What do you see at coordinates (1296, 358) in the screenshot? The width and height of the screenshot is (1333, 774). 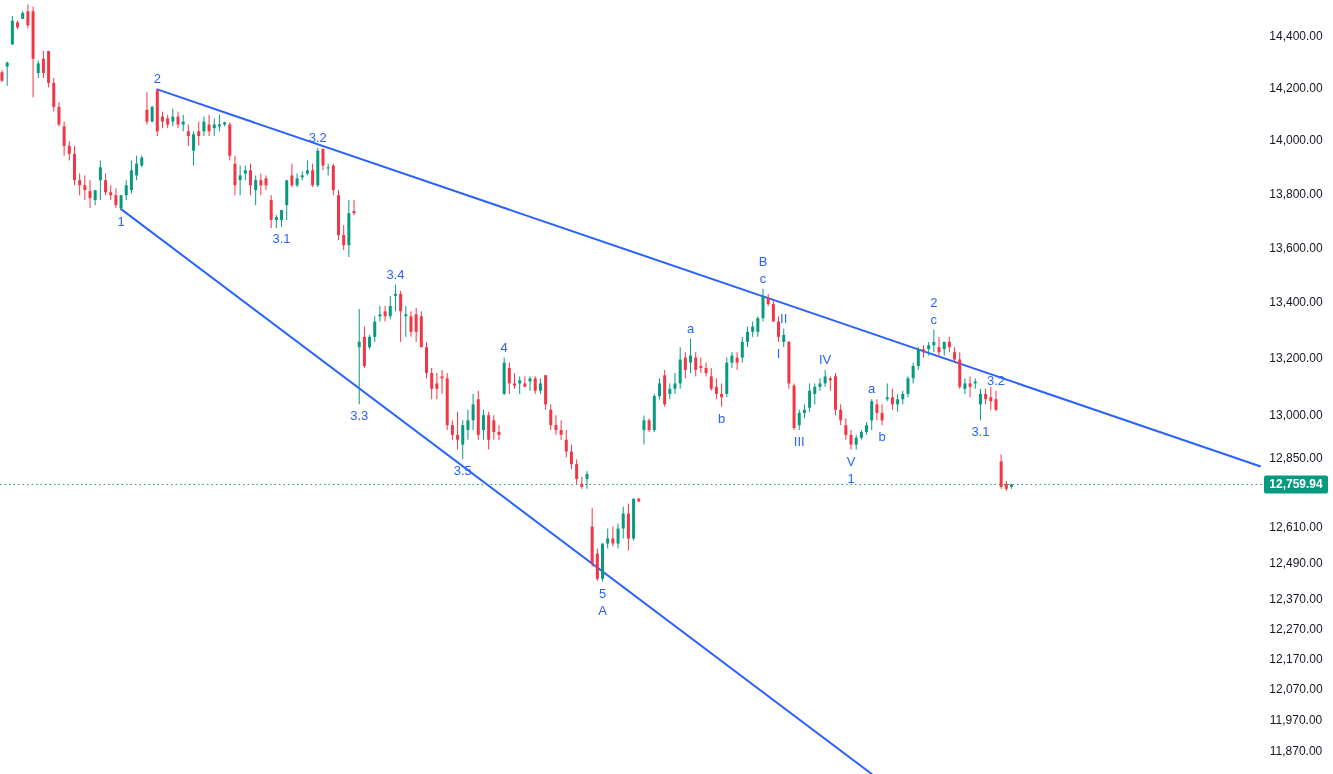 I see `y-tick-label: 13,200.00` at bounding box center [1296, 358].